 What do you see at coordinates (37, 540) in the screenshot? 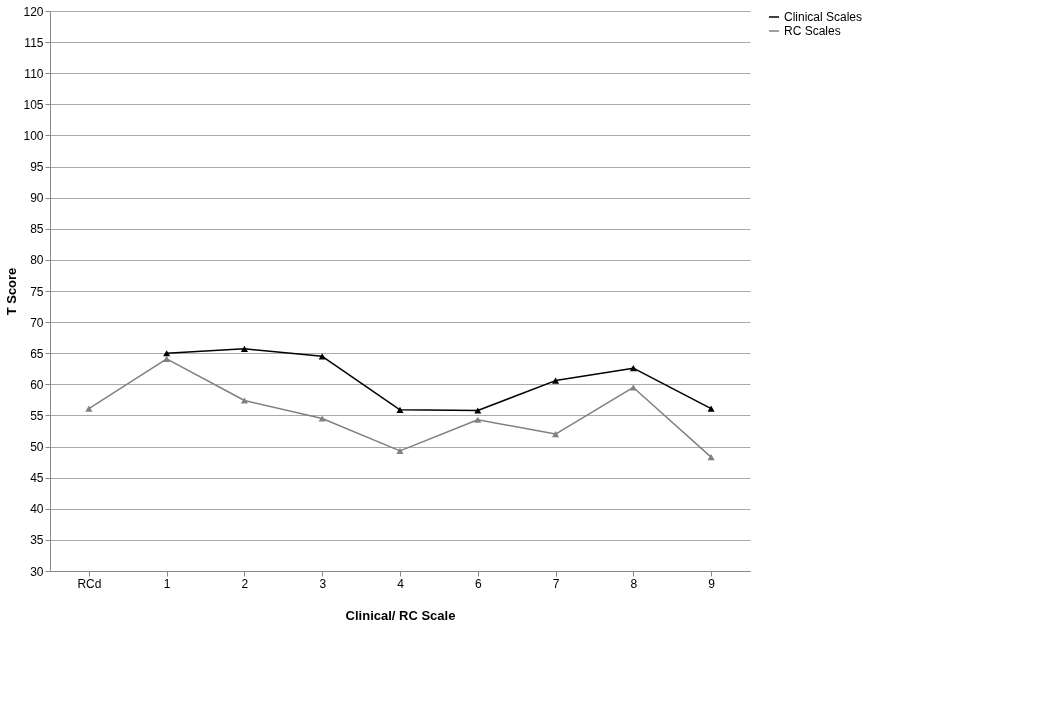
I see `y-tick-label: 35` at bounding box center [37, 540].